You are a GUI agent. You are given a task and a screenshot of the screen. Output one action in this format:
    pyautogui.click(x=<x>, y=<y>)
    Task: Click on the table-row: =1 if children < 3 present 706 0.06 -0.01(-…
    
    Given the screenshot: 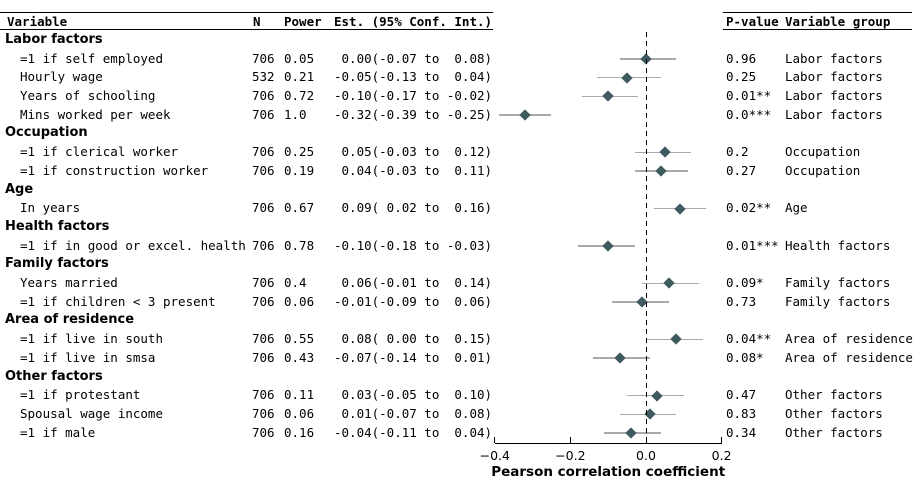 What is the action you would take?
    pyautogui.click(x=459, y=302)
    